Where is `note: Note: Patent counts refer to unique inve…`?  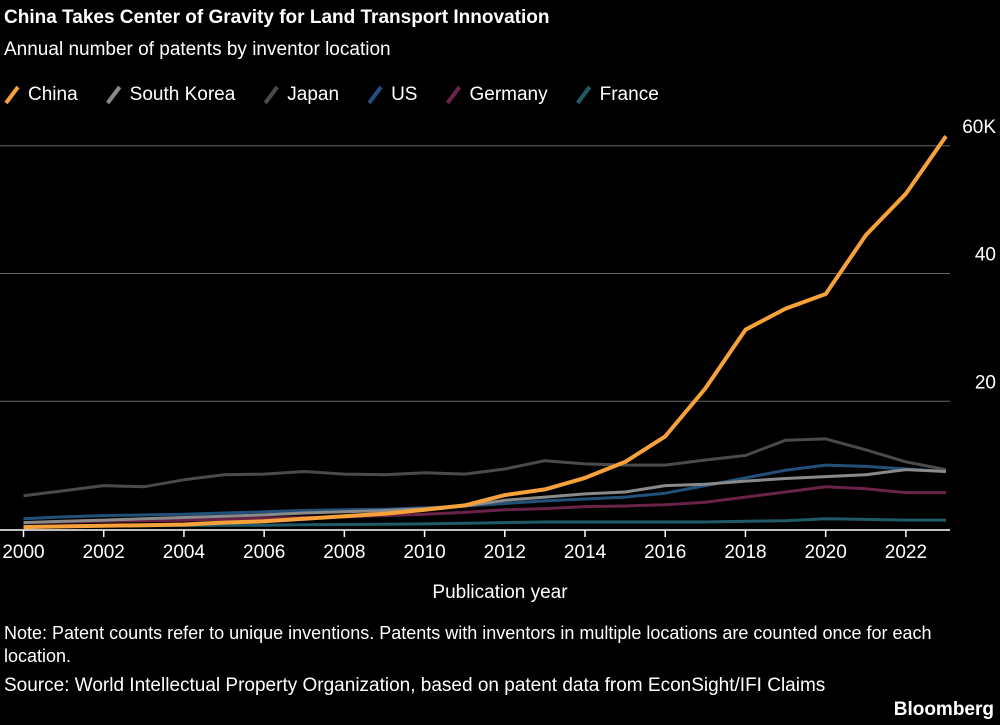 note: Note: Patent counts refer to unique inve… is located at coordinates (468, 644).